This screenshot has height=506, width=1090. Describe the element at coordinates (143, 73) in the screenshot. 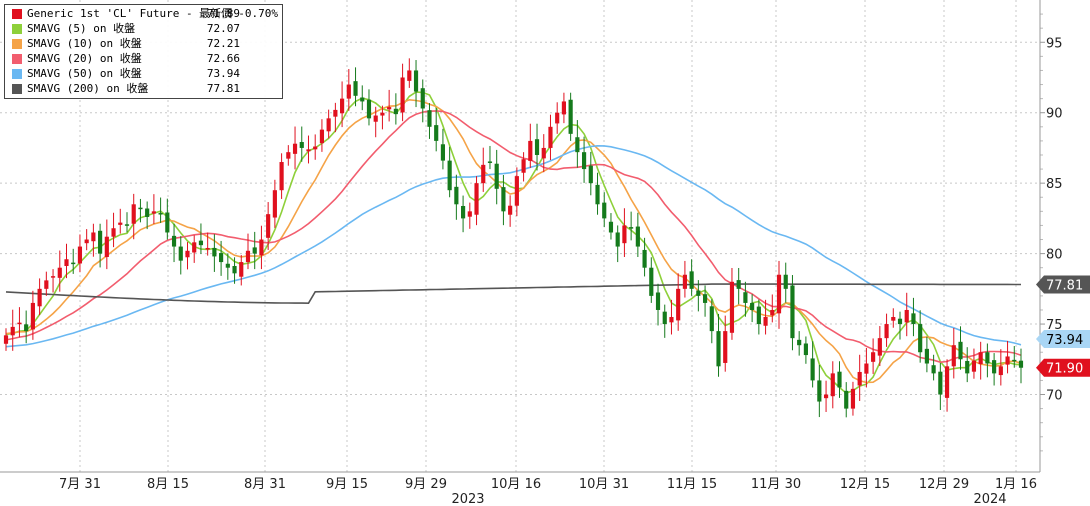

I see `legend-row-sma50: SMAVG (50) on 收盤 73.94` at that location.